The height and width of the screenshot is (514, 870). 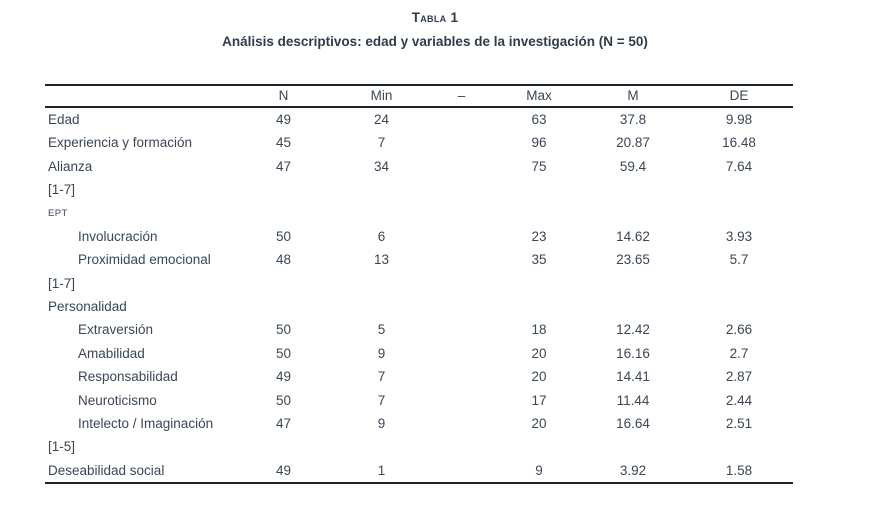 I want to click on cell-min: 24, so click(x=381, y=119).